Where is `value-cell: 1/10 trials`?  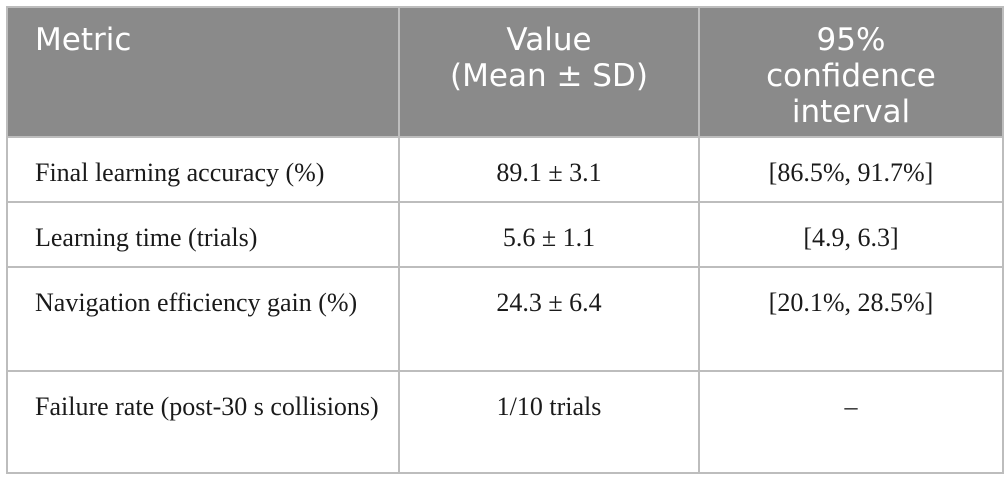
value-cell: 1/10 trials is located at coordinates (549, 422).